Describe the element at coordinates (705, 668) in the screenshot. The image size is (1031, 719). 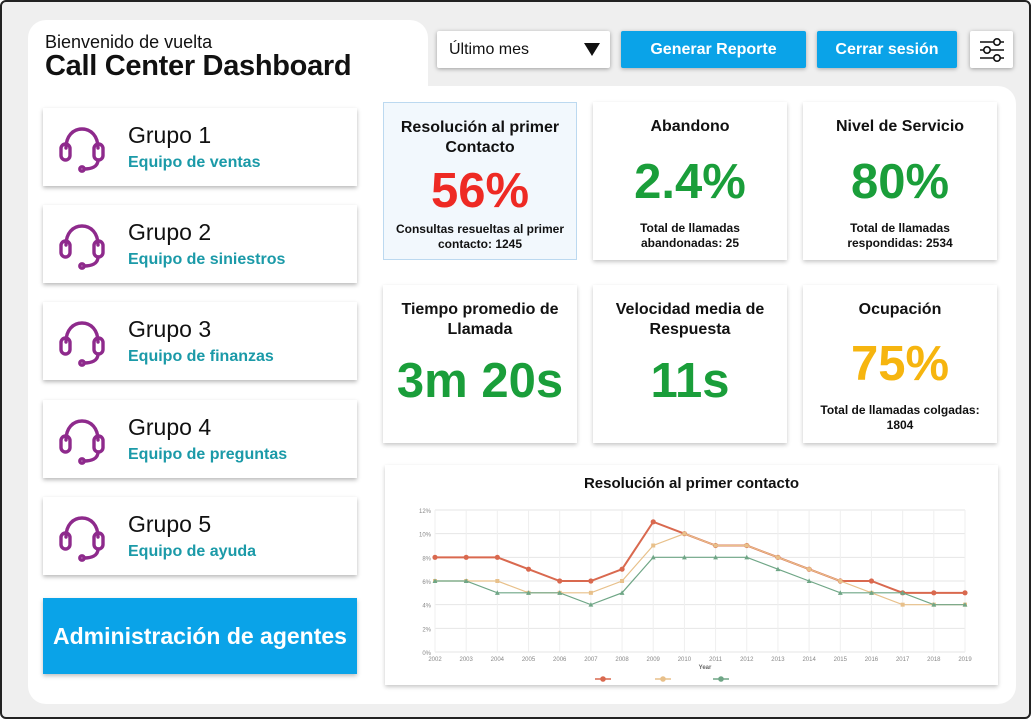
I see `x-axis-label: Year` at that location.